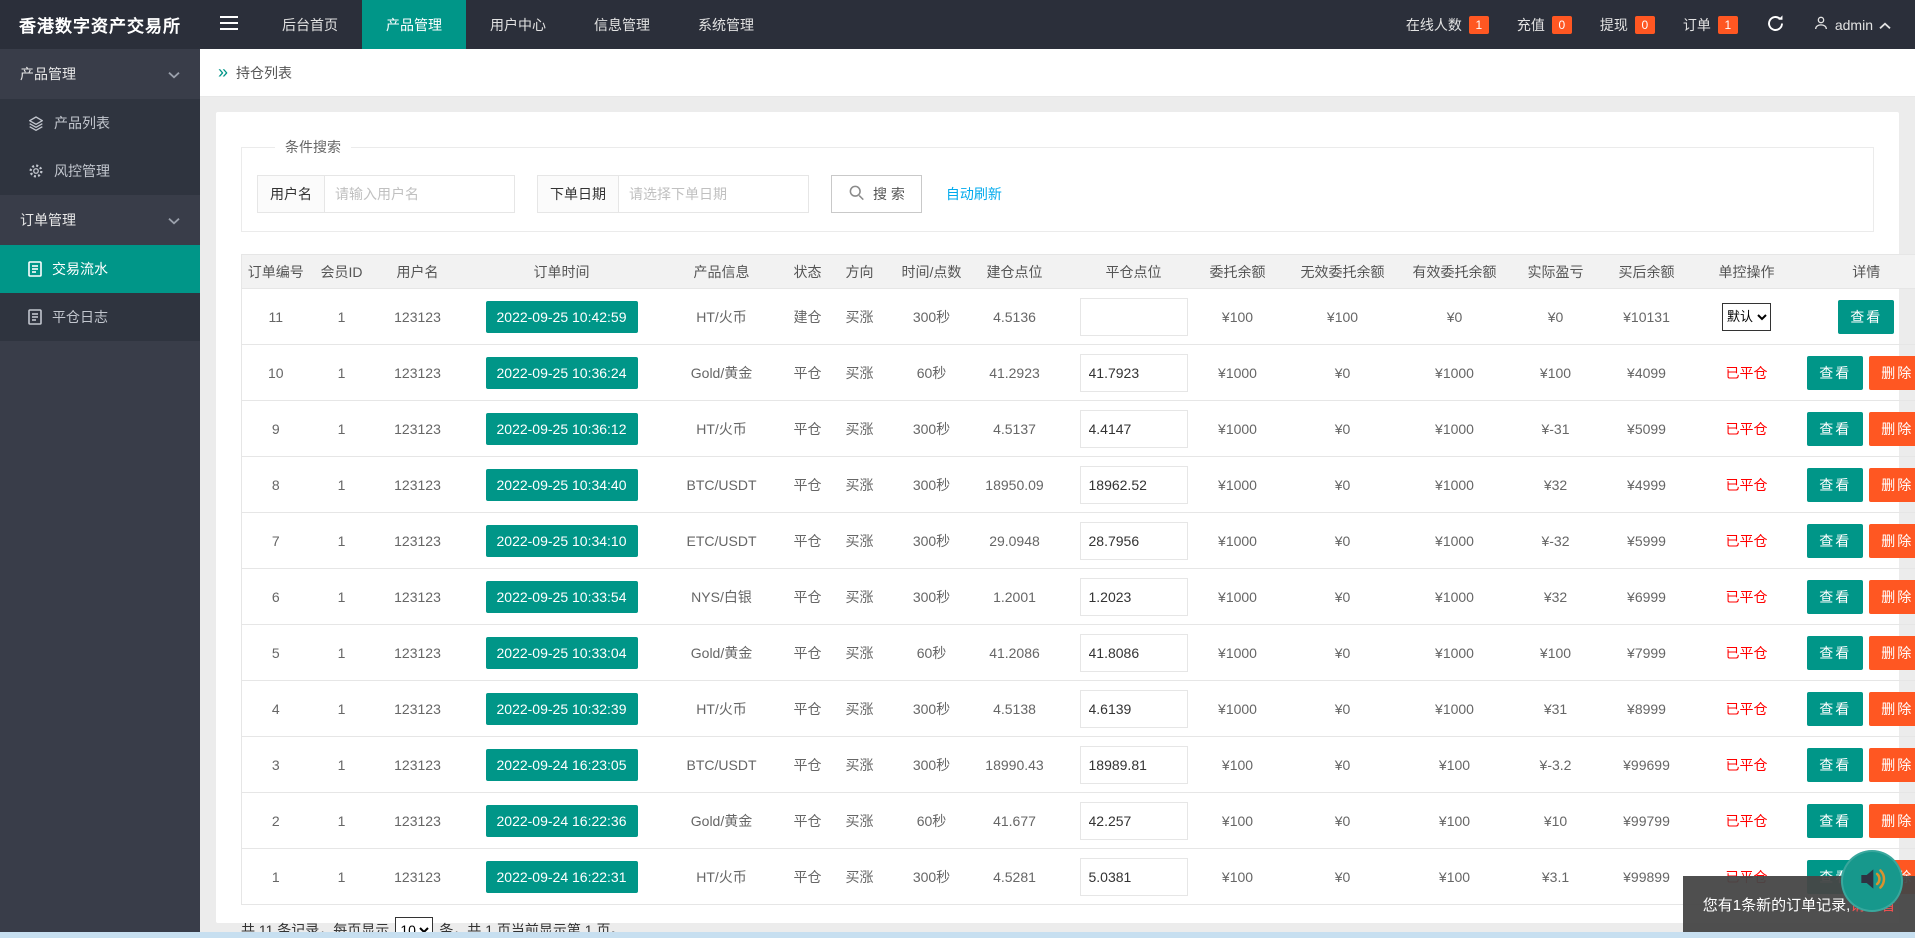 Image resolution: width=1915 pixels, height=938 pixels. What do you see at coordinates (1246, 316) in the screenshot?
I see `cell-entrust-balance: ¥100` at bounding box center [1246, 316].